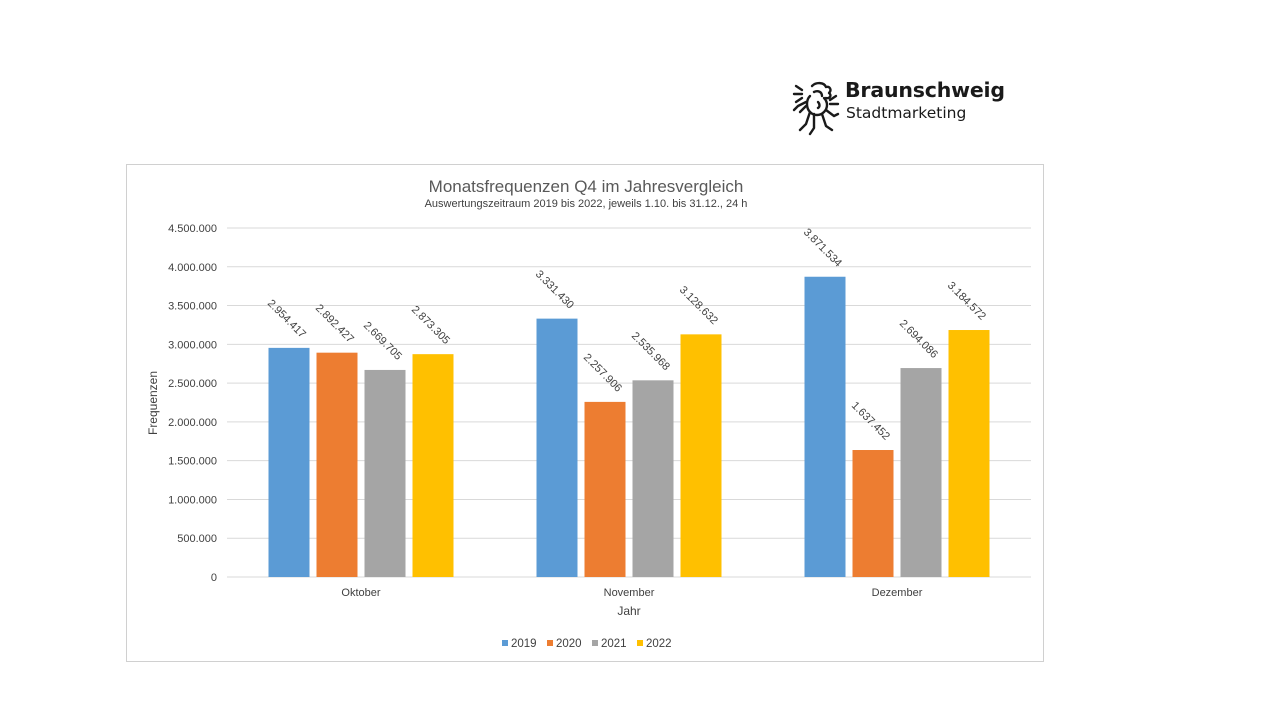 The height and width of the screenshot is (720, 1280). Describe the element at coordinates (650, 351) in the screenshot. I see `data-label: 2.535.968` at that location.